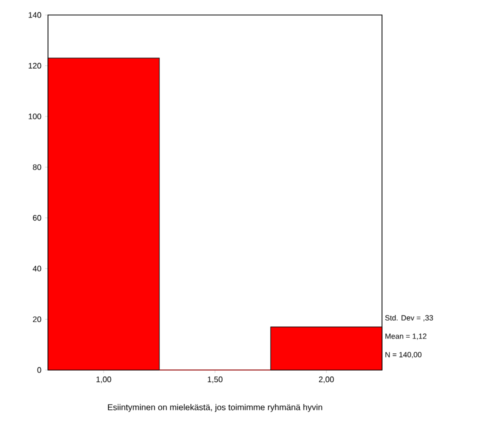 This screenshot has height=437, width=478. I want to click on x-tick-label: 2,00, so click(326, 380).